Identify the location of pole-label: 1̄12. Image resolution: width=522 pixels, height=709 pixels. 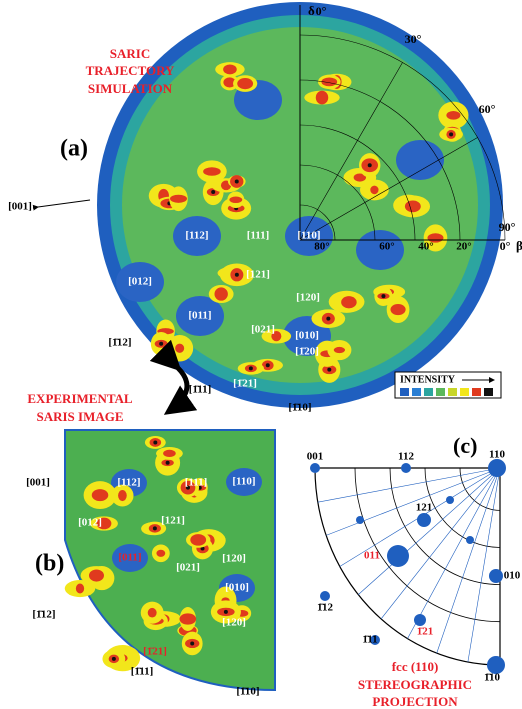
(325, 608).